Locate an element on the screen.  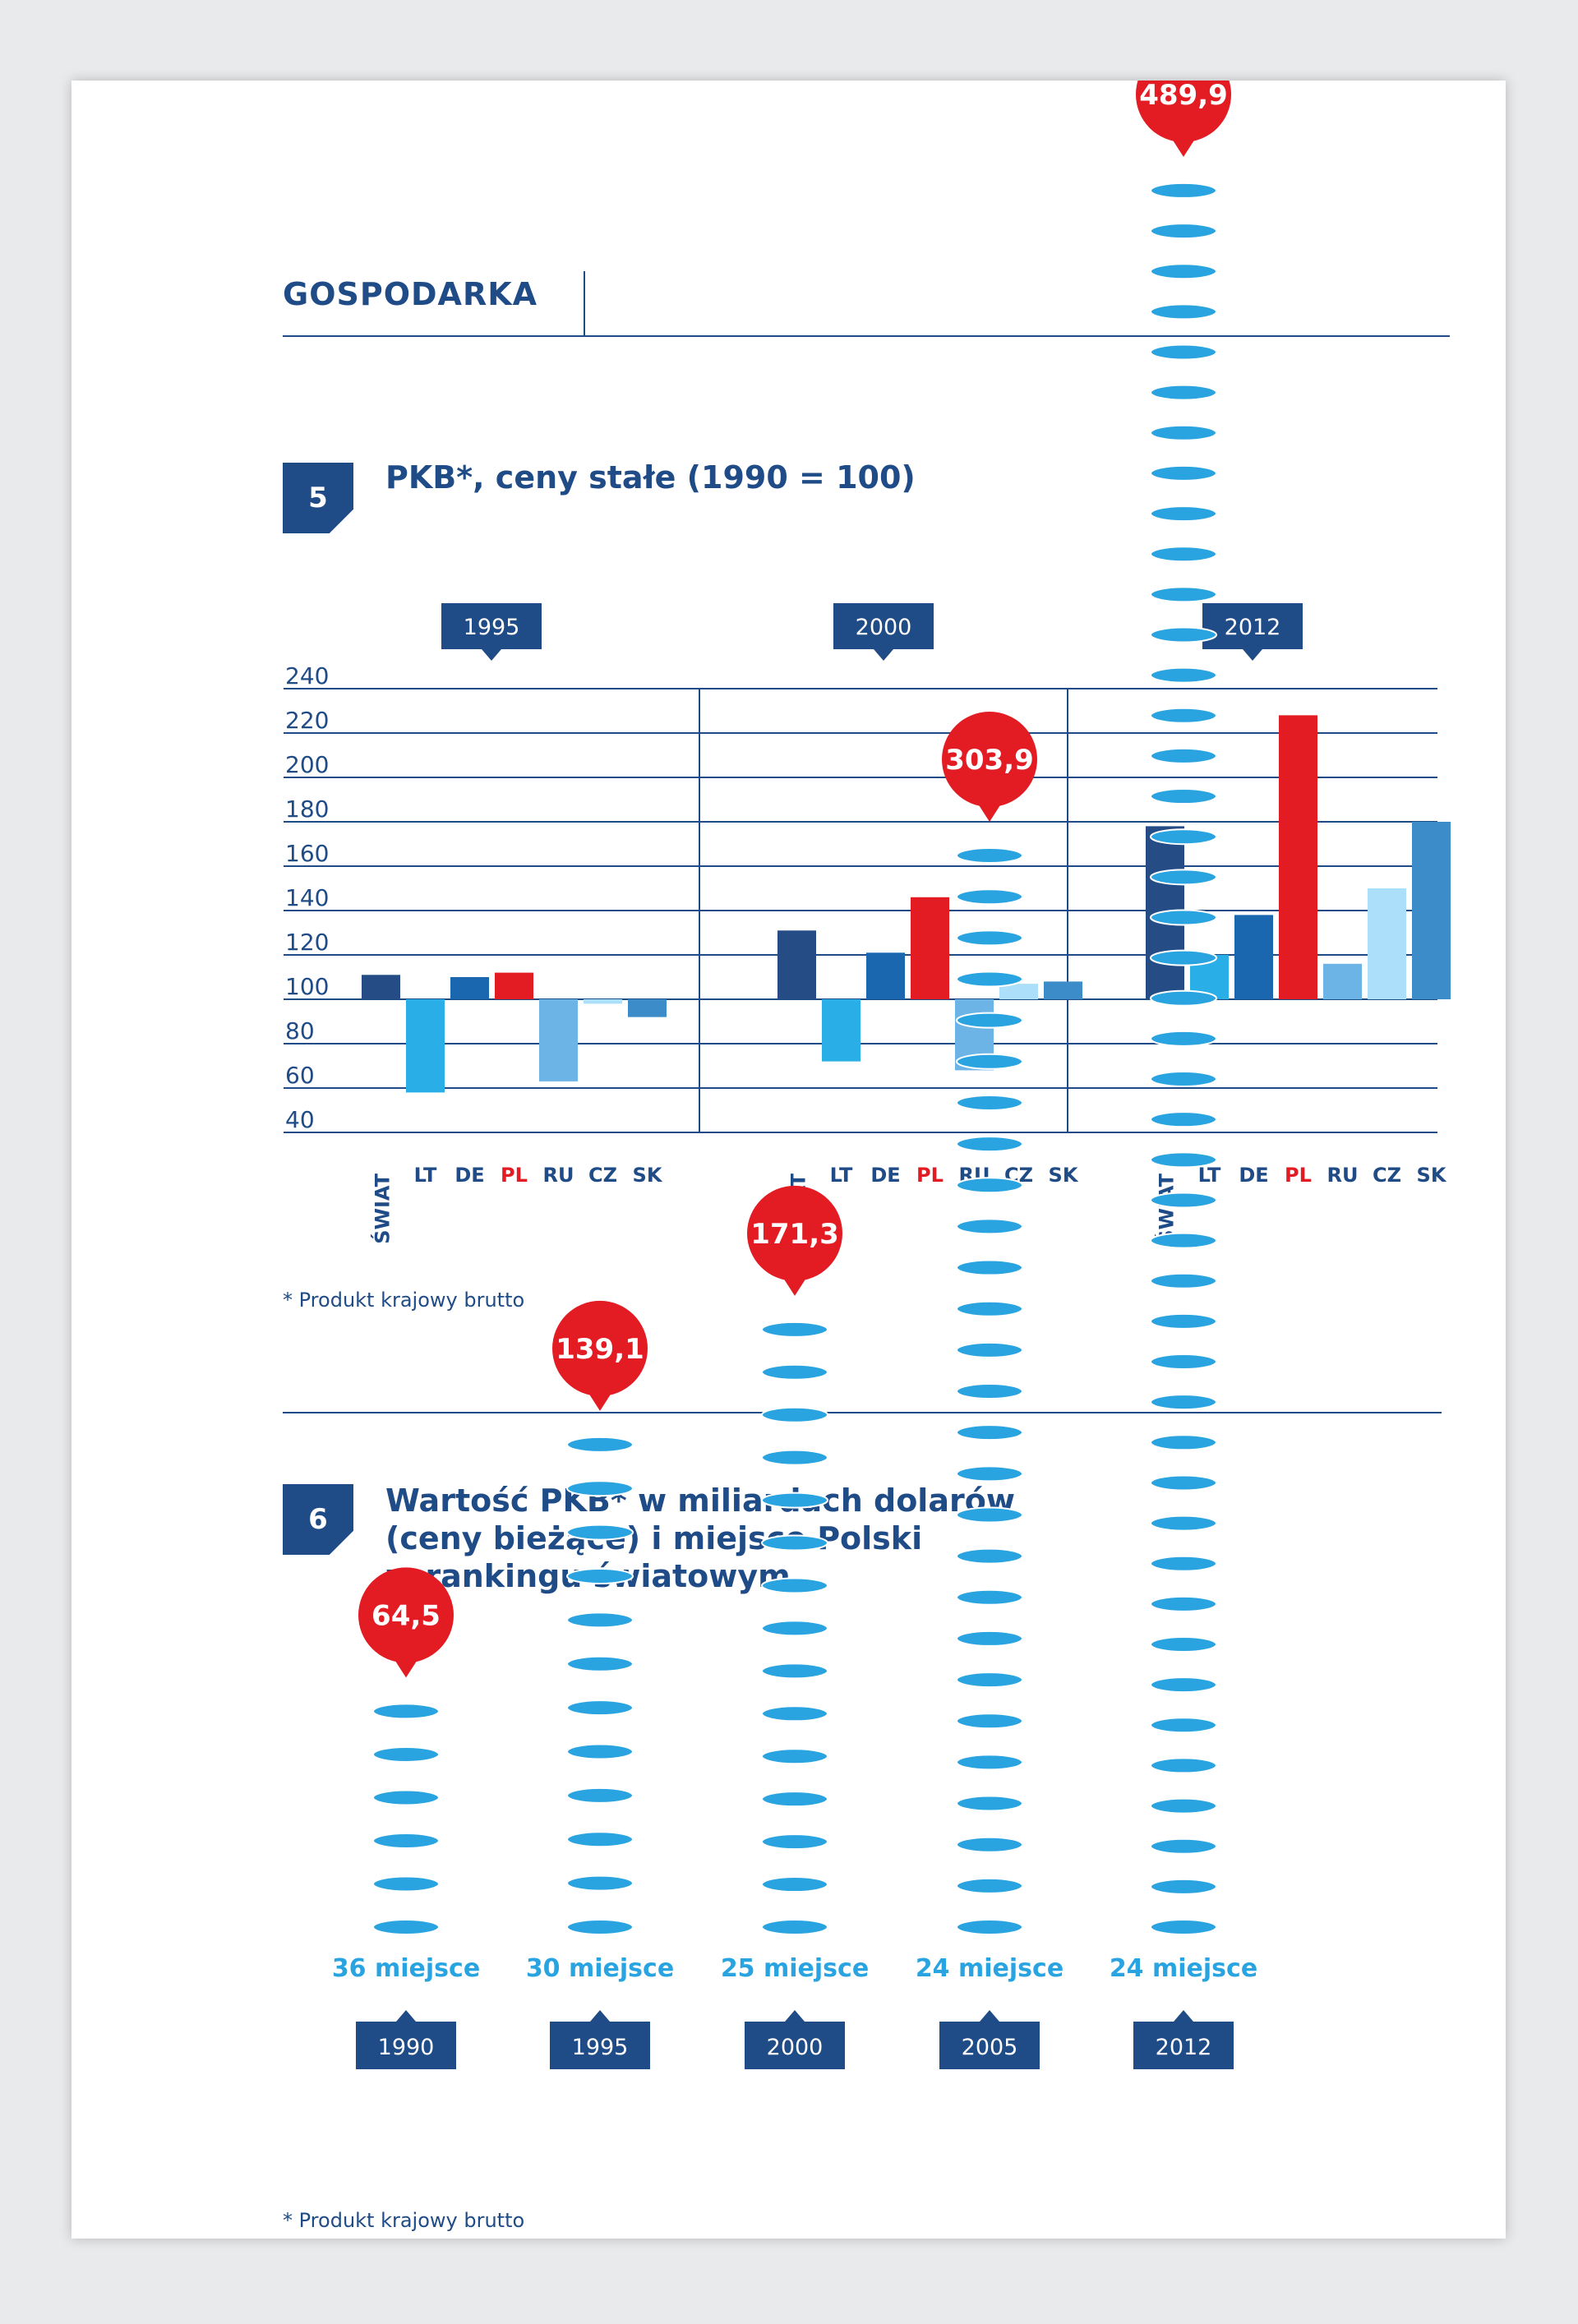
y-tick-label: 40 is located at coordinates (300, 1119).